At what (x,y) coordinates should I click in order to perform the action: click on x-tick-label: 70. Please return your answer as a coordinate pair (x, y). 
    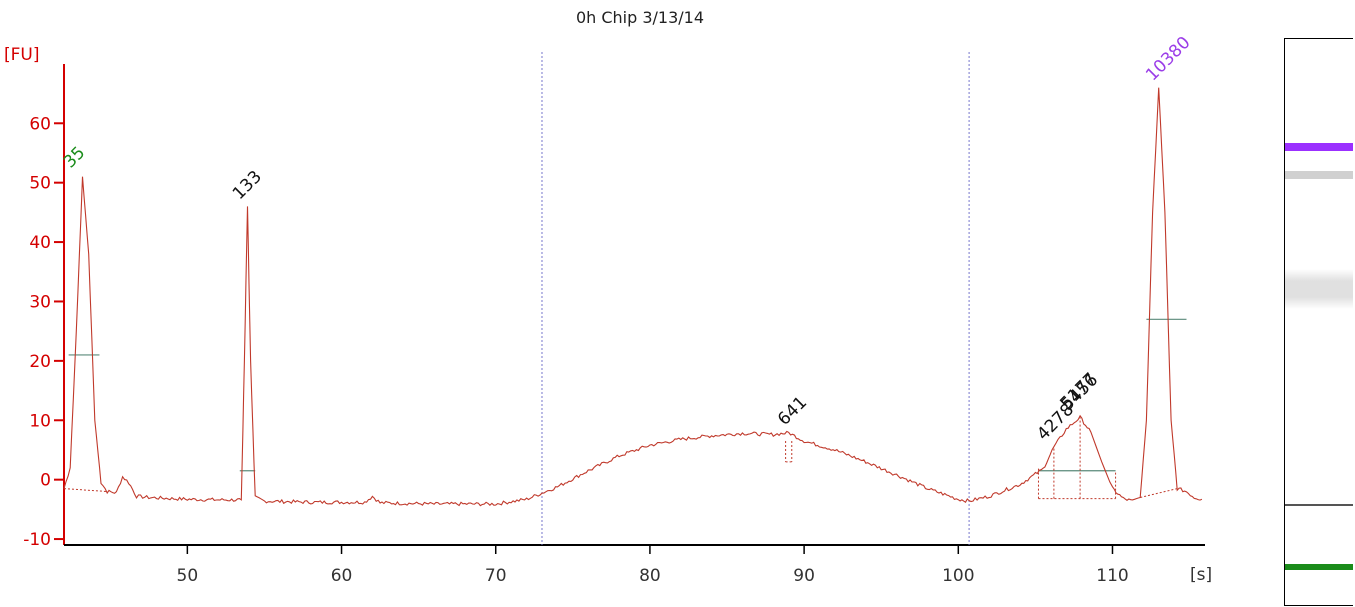
    Looking at the image, I should click on (496, 576).